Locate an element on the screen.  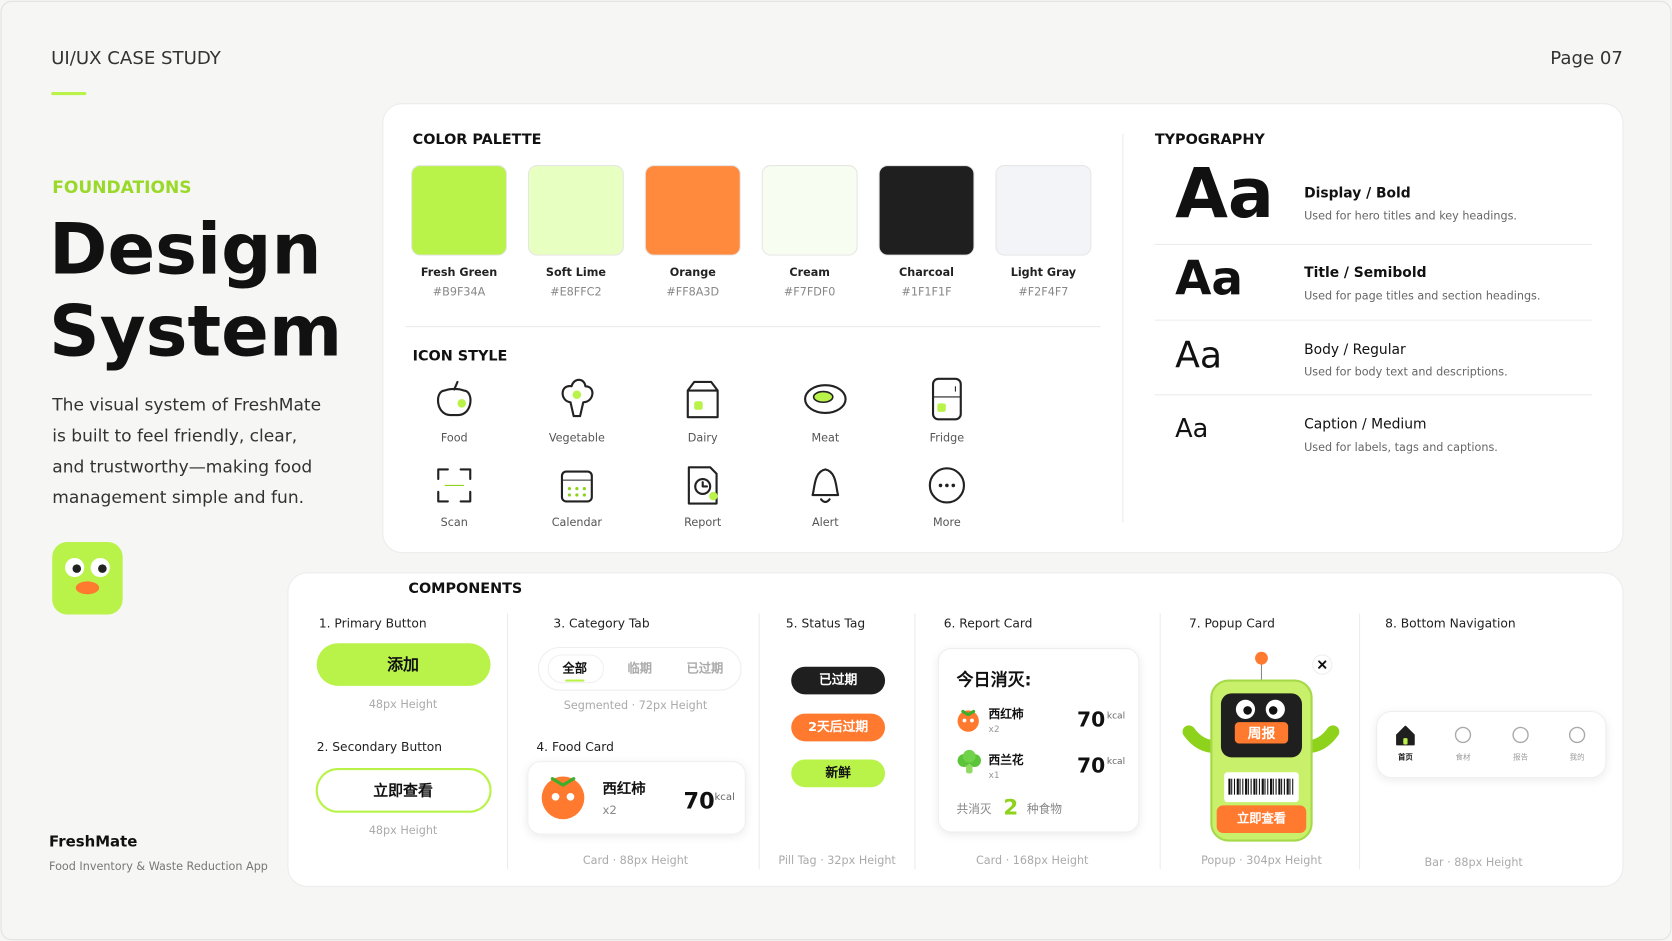
swatch-hex: #B9F34A is located at coordinates (459, 291).